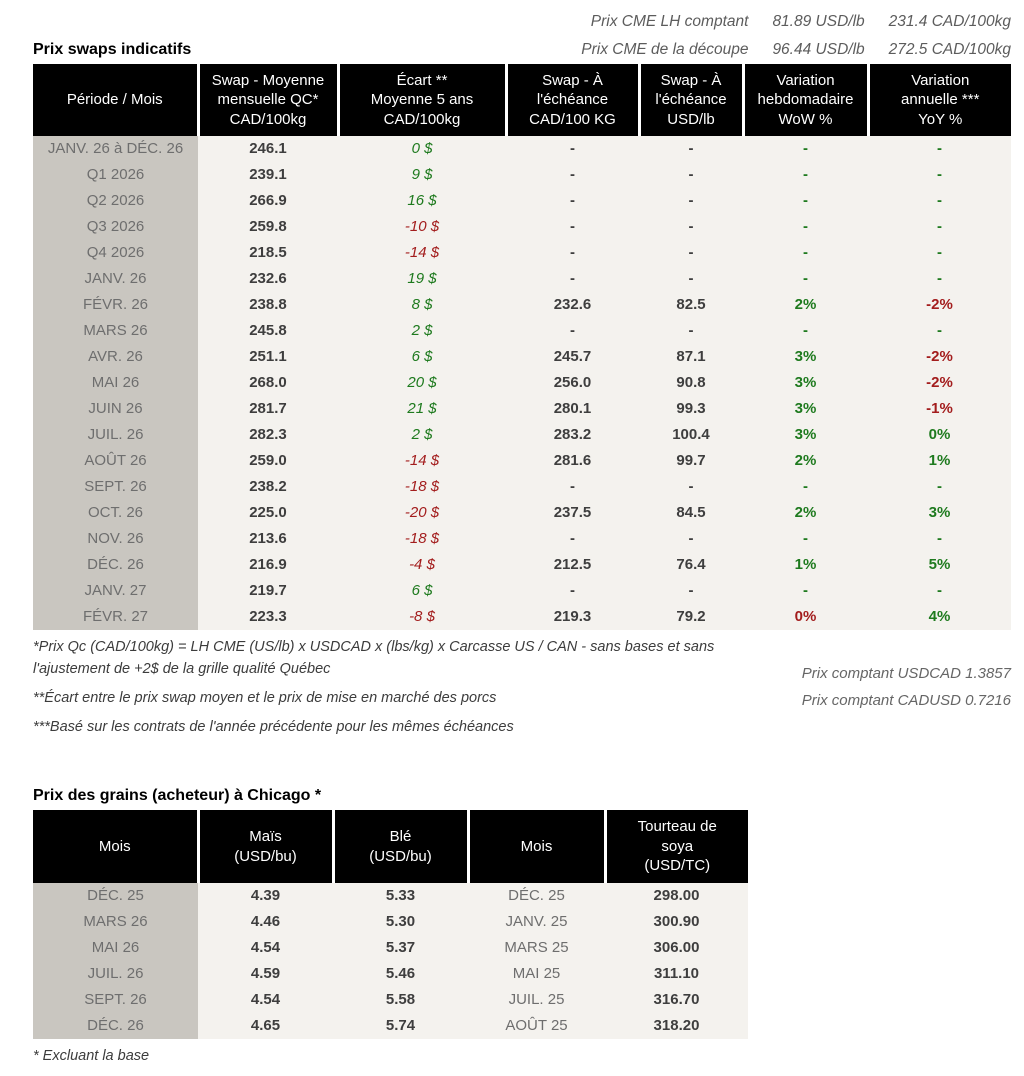 The height and width of the screenshot is (1076, 1024). What do you see at coordinates (268, 357) in the screenshot?
I see `avg-monthly-cell: 251.1` at bounding box center [268, 357].